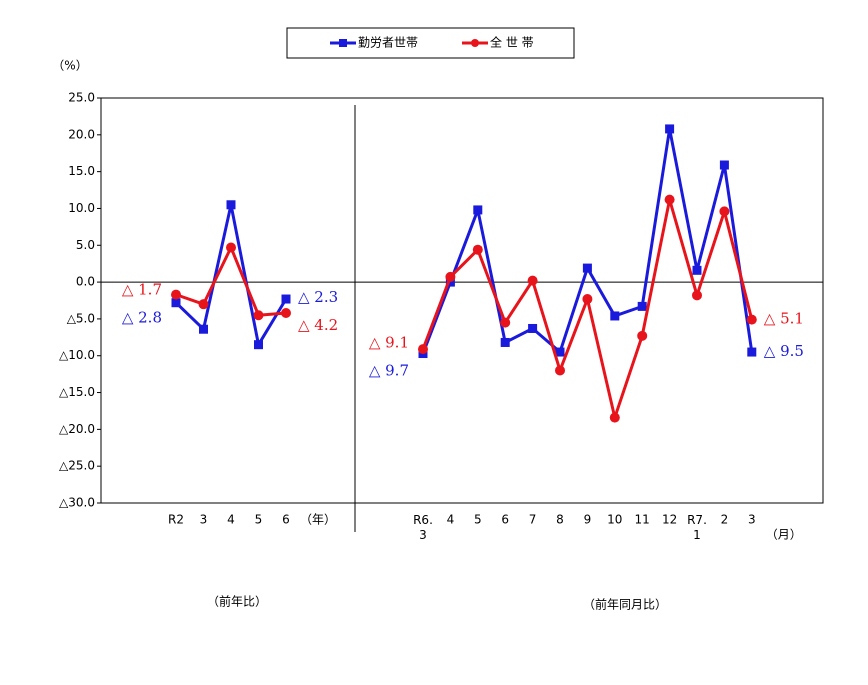 This screenshot has width=868, height=685. Describe the element at coordinates (77, 392) in the screenshot. I see `y-tick-label: △15.0` at that location.